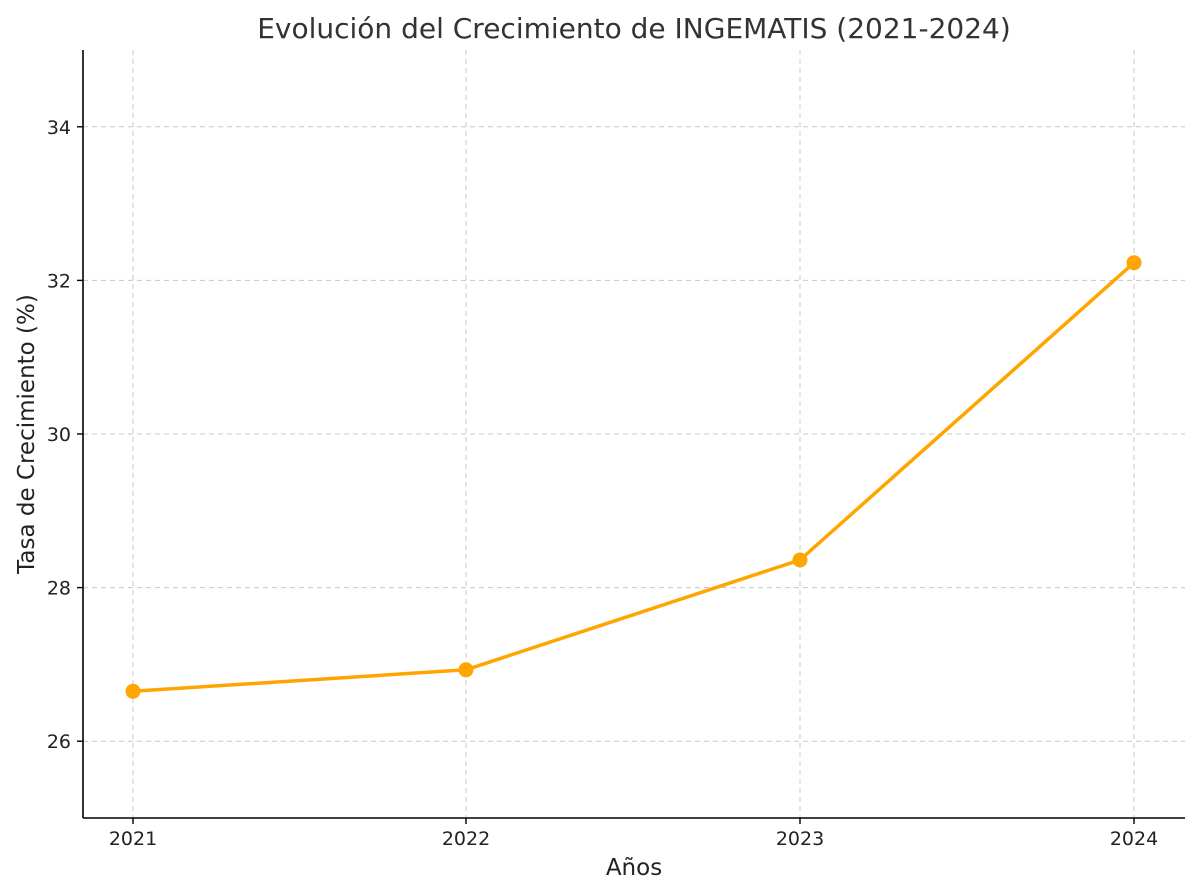 This screenshot has width=1200, height=896. Describe the element at coordinates (59, 742) in the screenshot. I see `y-tick-label: 26` at that location.